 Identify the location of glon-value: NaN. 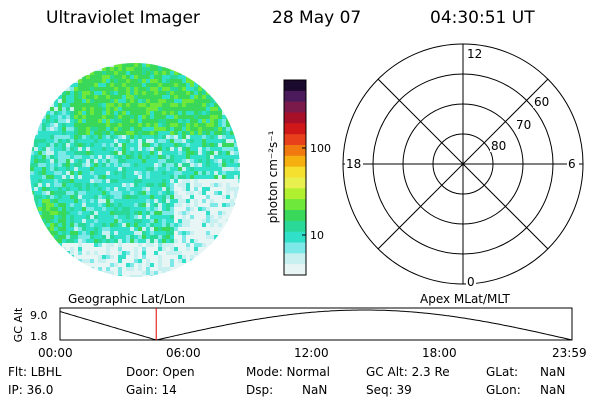
(553, 390).